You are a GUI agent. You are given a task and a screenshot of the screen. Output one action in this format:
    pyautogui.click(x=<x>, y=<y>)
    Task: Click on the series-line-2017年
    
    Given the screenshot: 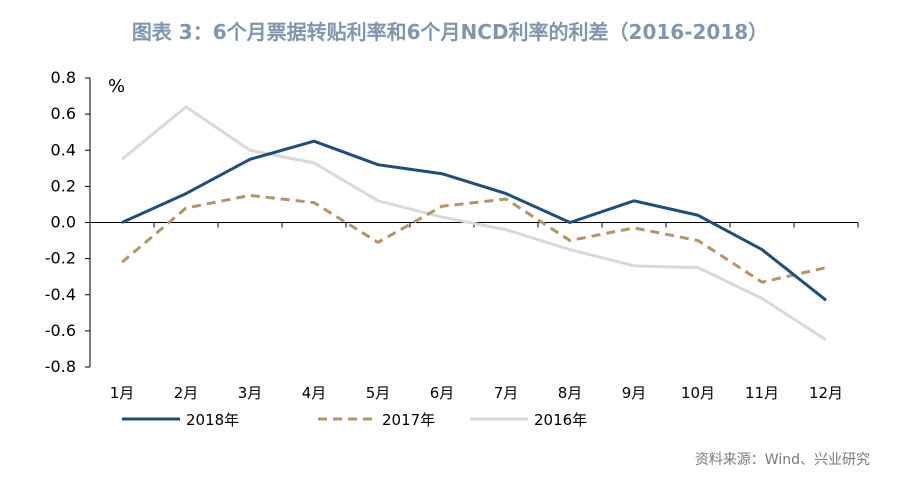 What is the action you would take?
    pyautogui.click(x=474, y=238)
    